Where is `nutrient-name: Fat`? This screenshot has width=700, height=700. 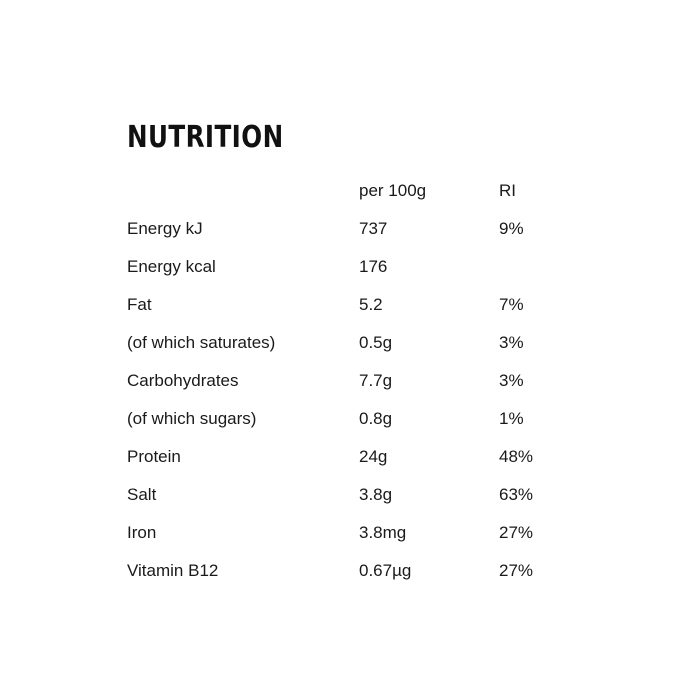 nutrient-name: Fat is located at coordinates (139, 304).